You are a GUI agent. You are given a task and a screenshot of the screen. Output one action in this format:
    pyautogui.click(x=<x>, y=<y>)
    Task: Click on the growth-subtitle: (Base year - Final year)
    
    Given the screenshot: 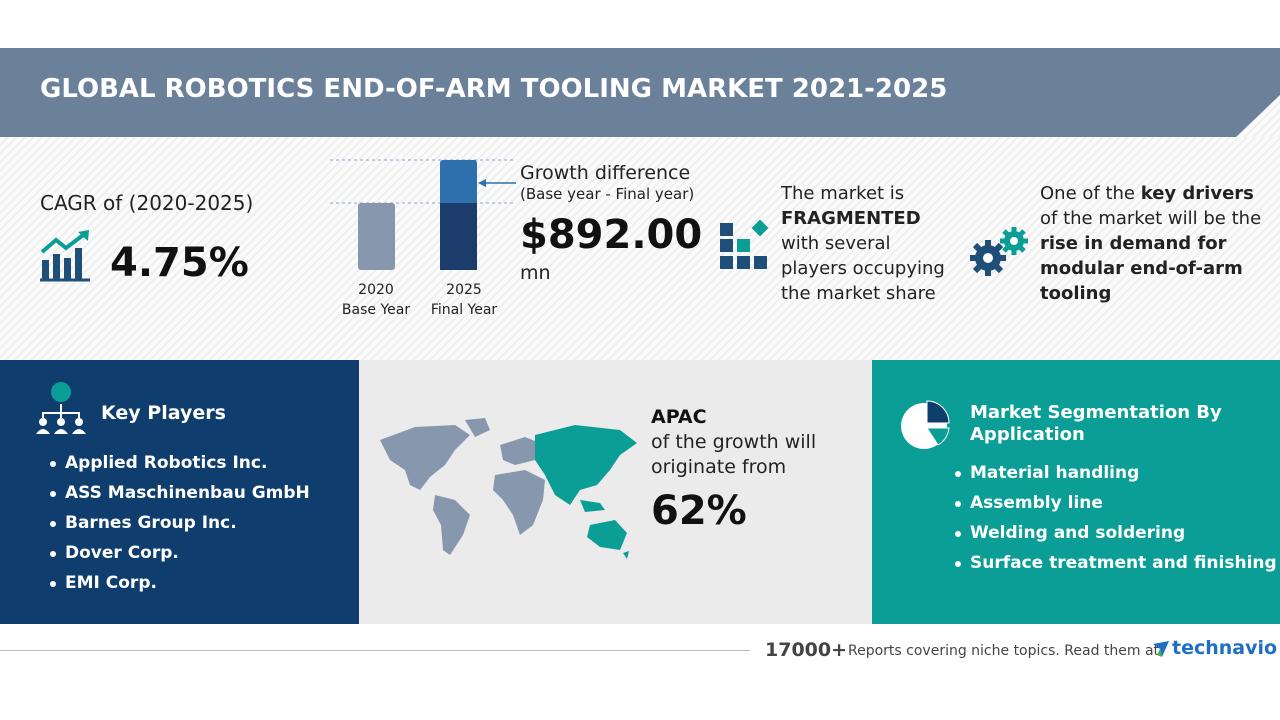 What is the action you would take?
    pyautogui.click(x=607, y=194)
    